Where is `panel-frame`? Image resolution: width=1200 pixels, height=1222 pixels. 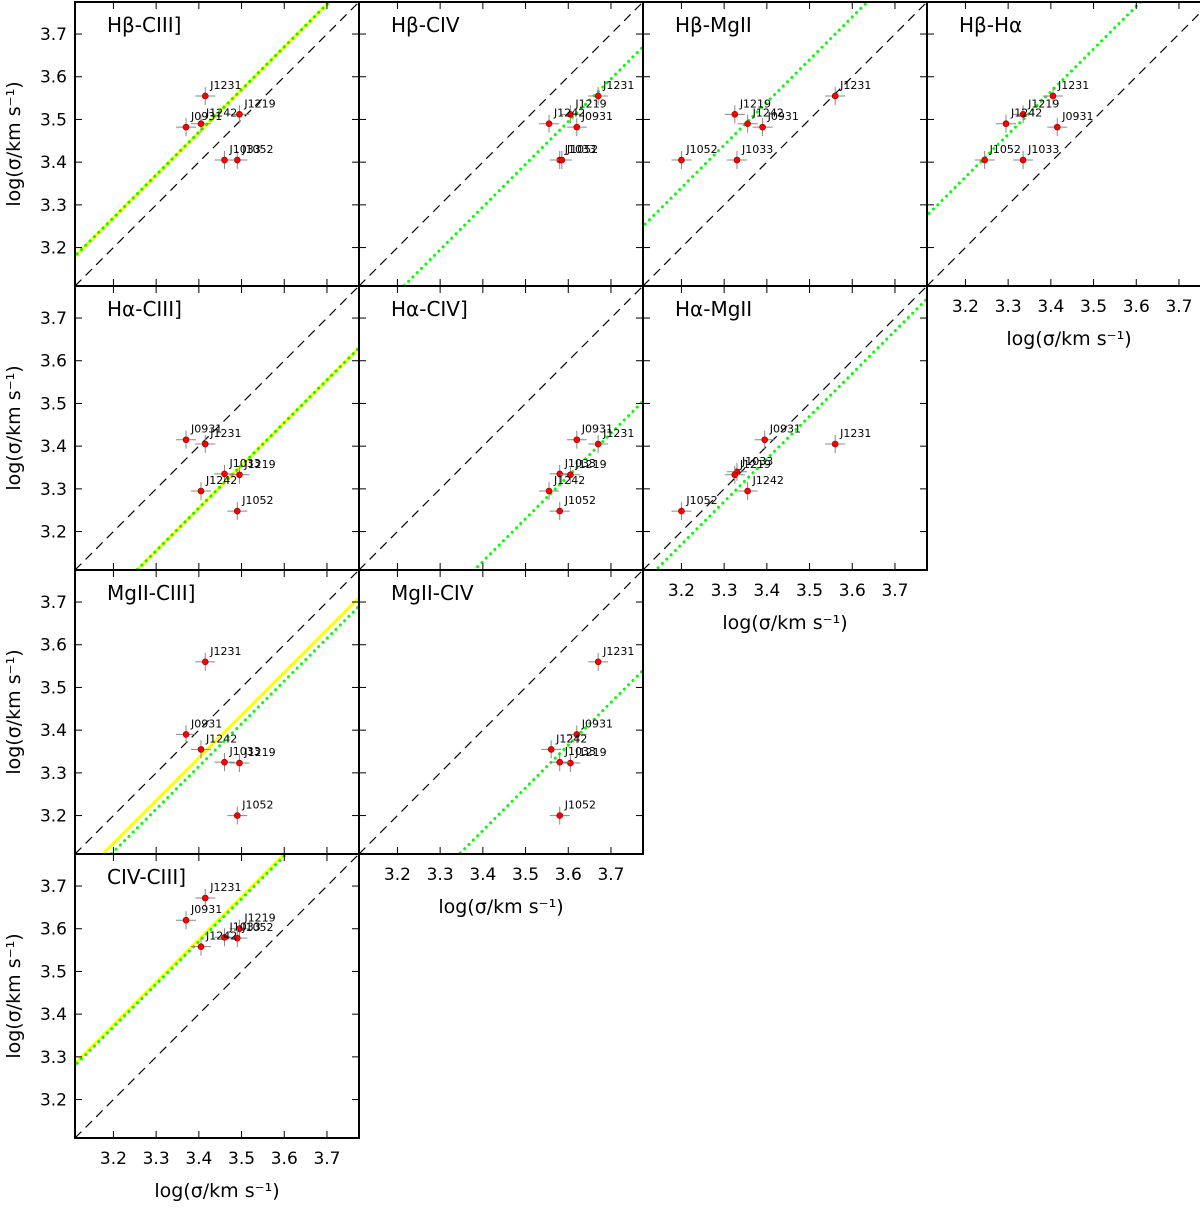
panel-frame is located at coordinates (1063, 144).